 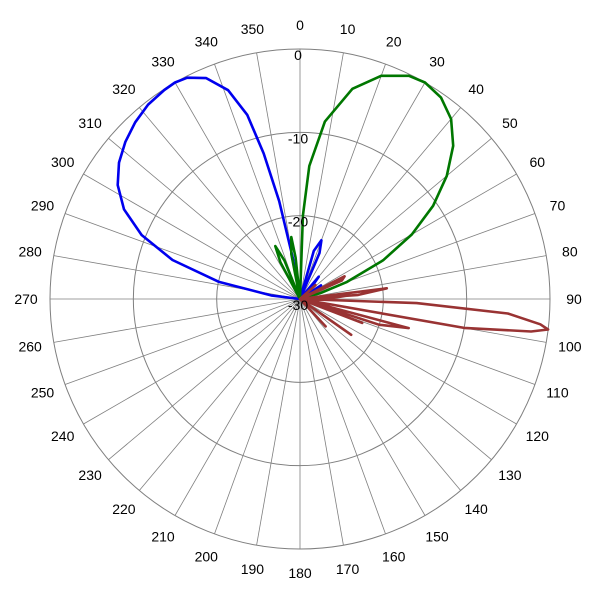 I want to click on angle-tick-label: 30, so click(x=437, y=62).